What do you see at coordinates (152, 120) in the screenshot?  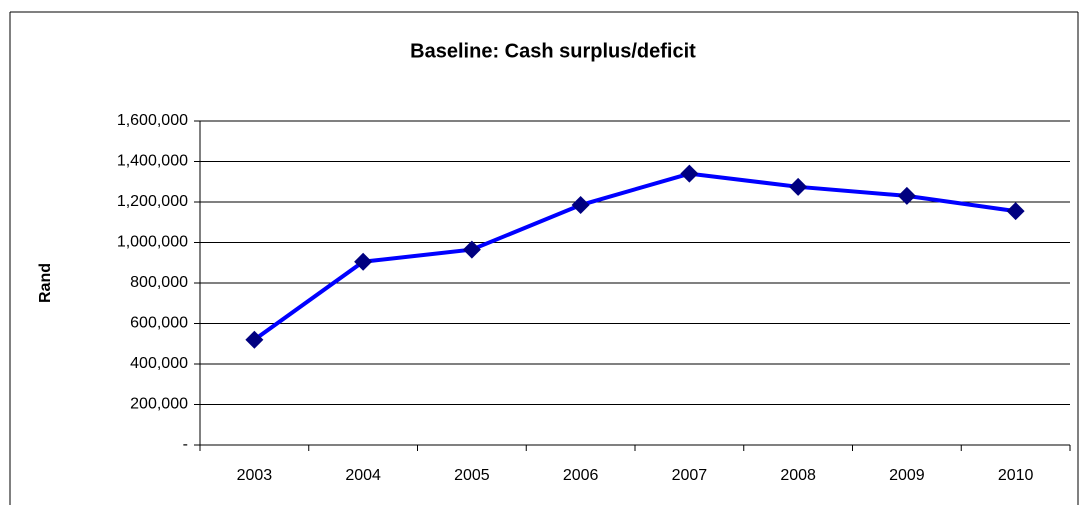 I see `y-tick-label: 1,600,000` at bounding box center [152, 120].